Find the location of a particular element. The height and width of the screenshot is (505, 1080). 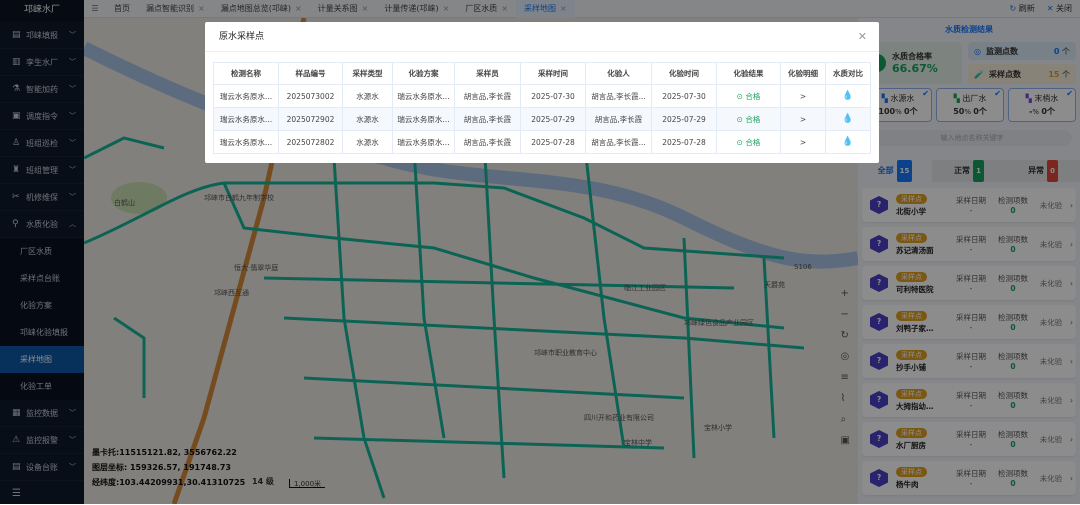

sidebar-item-alarm: ⚠ 监控报警 ﹀ is located at coordinates (42, 440).